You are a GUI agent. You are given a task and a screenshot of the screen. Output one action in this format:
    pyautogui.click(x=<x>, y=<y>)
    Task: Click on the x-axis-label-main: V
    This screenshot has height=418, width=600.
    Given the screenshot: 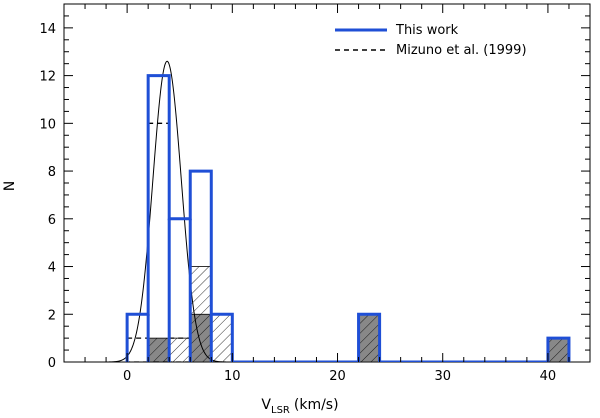 What is the action you would take?
    pyautogui.click(x=266, y=405)
    